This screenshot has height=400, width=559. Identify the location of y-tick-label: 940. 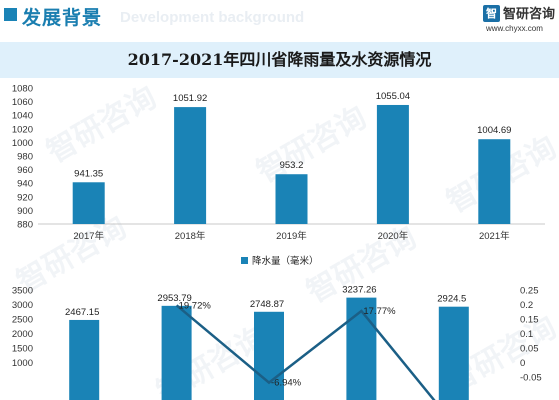
(25, 184).